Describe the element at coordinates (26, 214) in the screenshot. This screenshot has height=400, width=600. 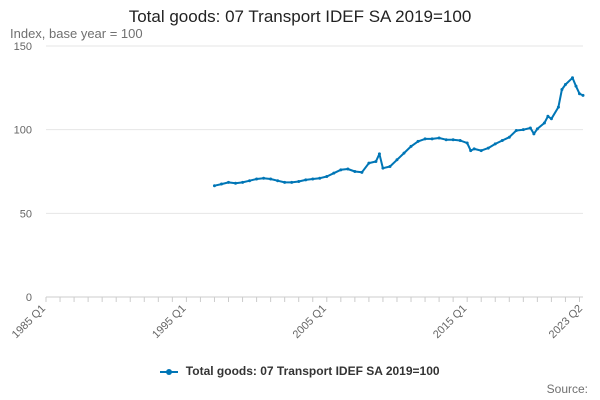
I see `y-tick-label: 50` at that location.